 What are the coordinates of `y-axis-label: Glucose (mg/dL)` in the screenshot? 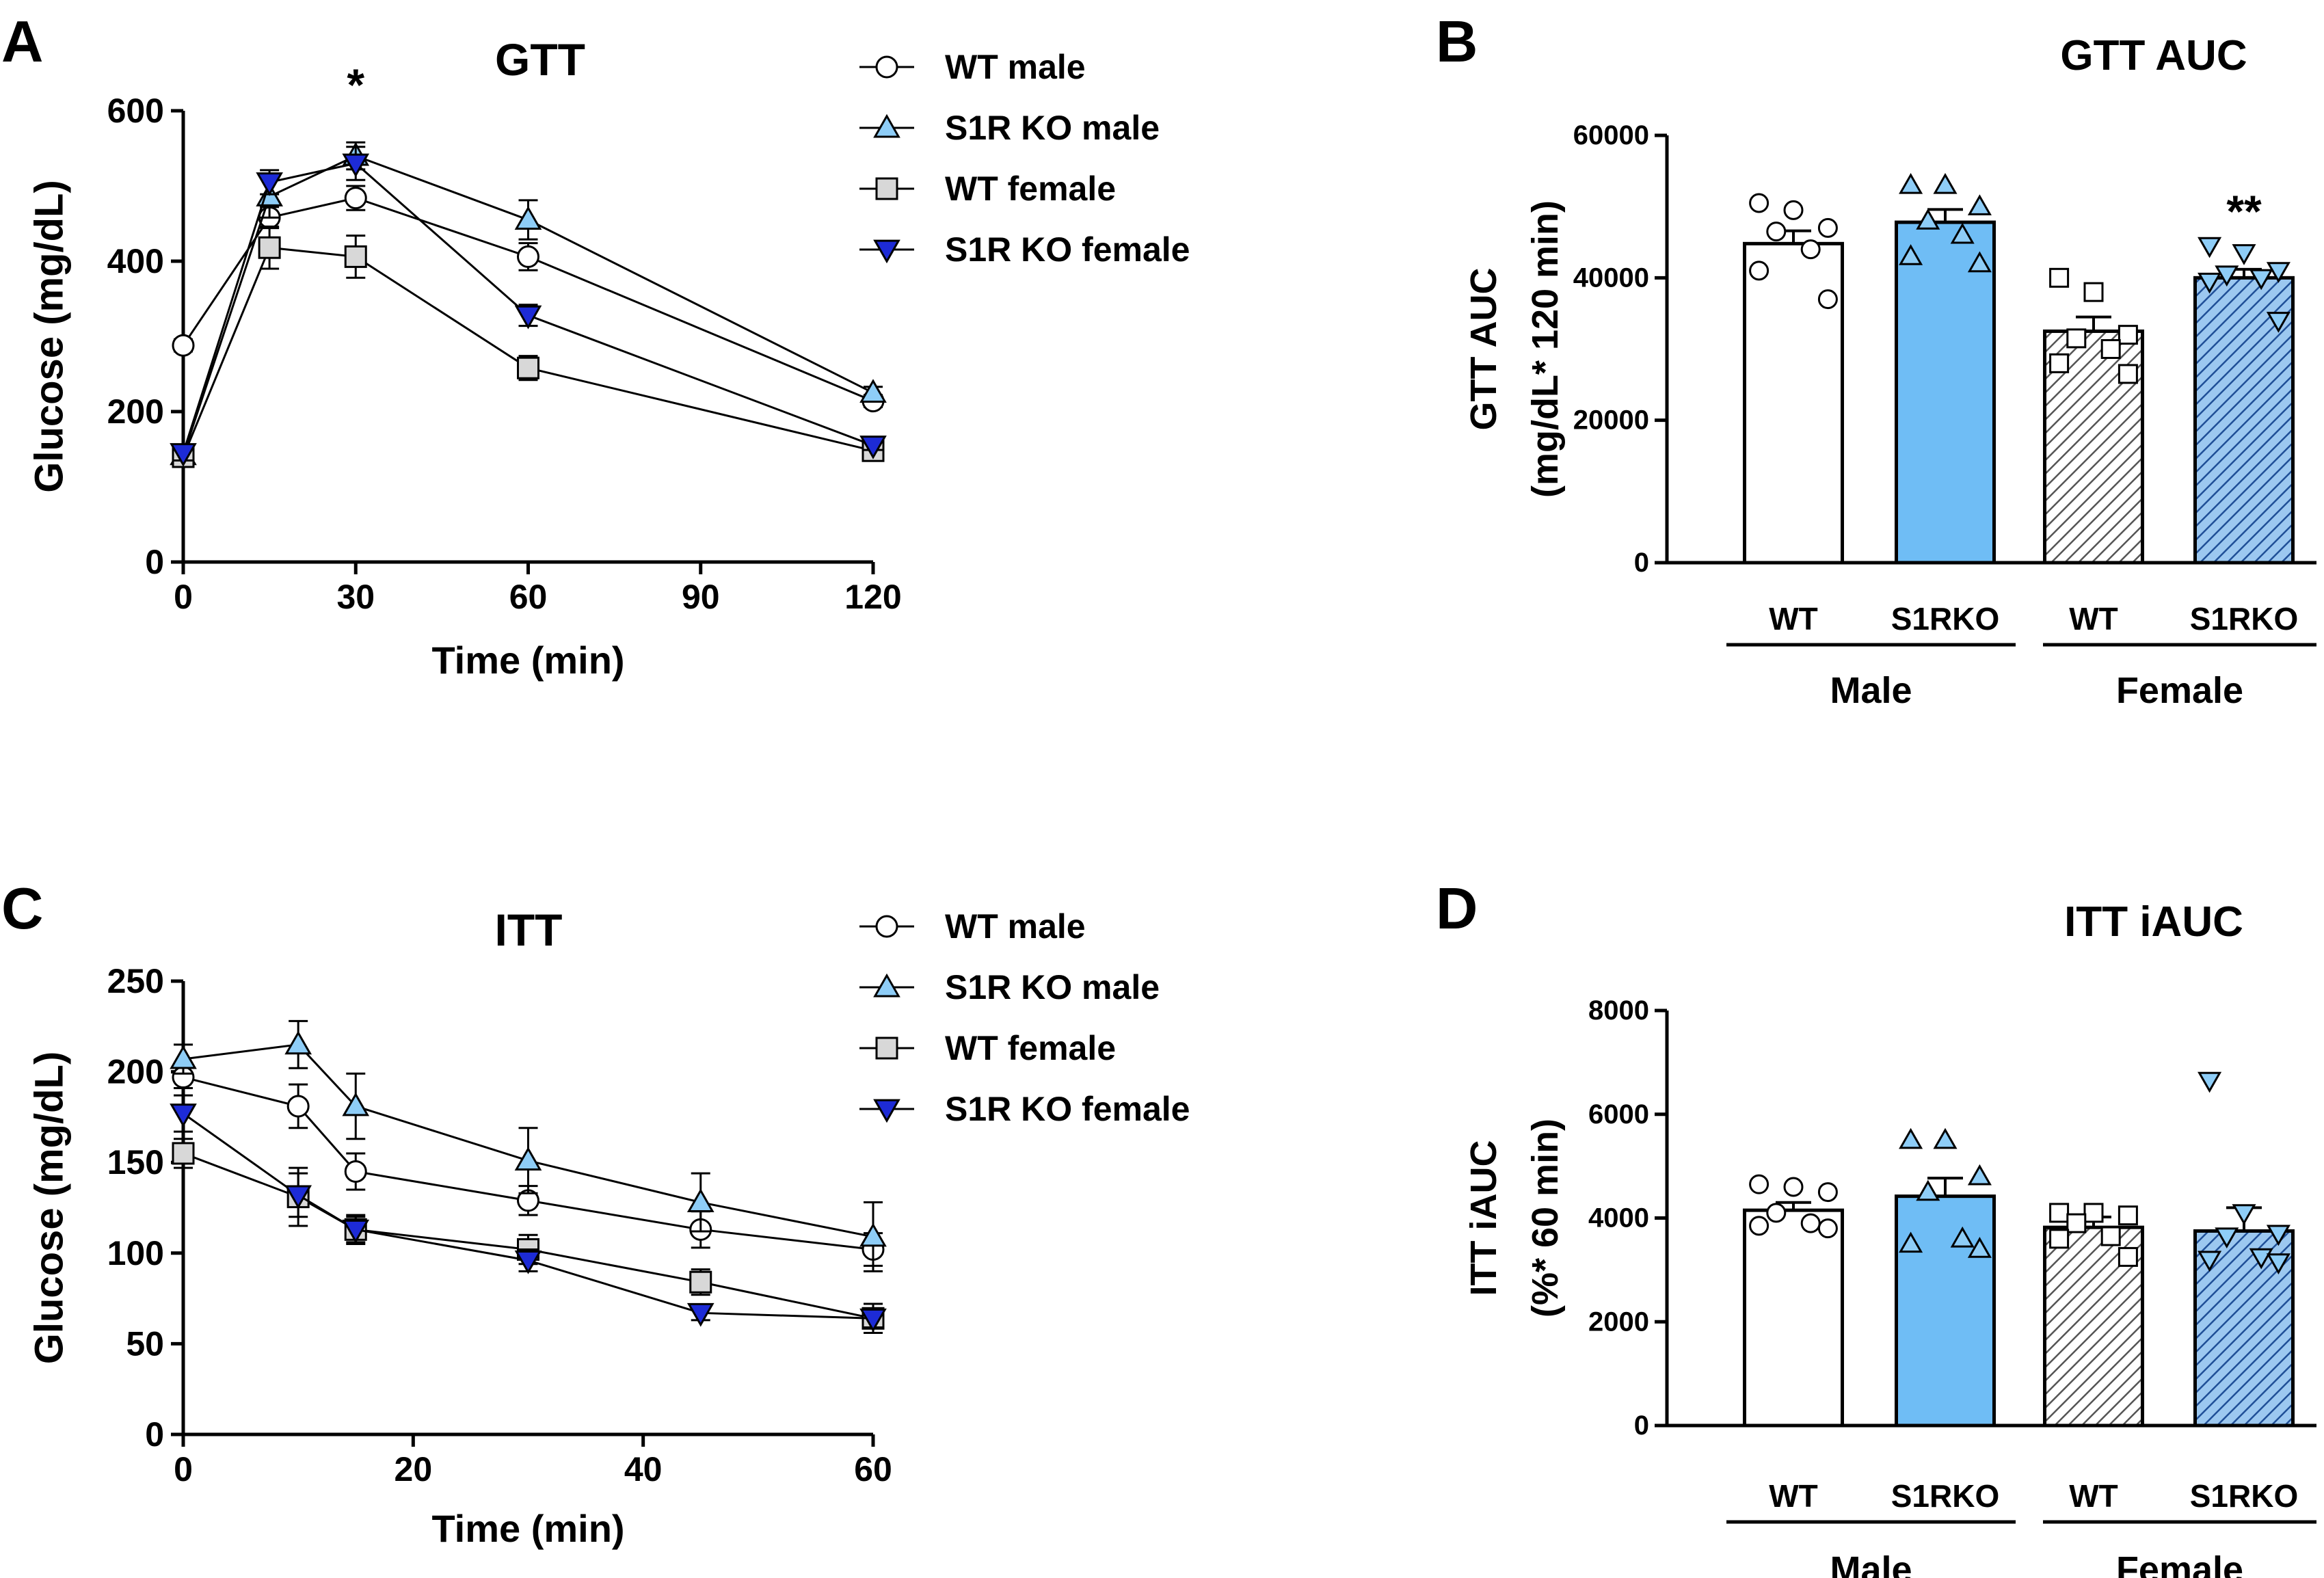 It's located at (49, 336).